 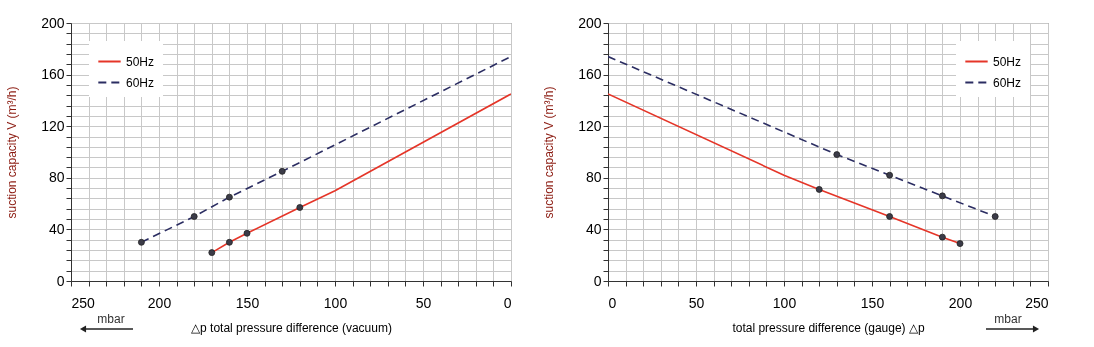 I want to click on x-axis-title: total pressure difference (gauge) △p, so click(x=828, y=327).